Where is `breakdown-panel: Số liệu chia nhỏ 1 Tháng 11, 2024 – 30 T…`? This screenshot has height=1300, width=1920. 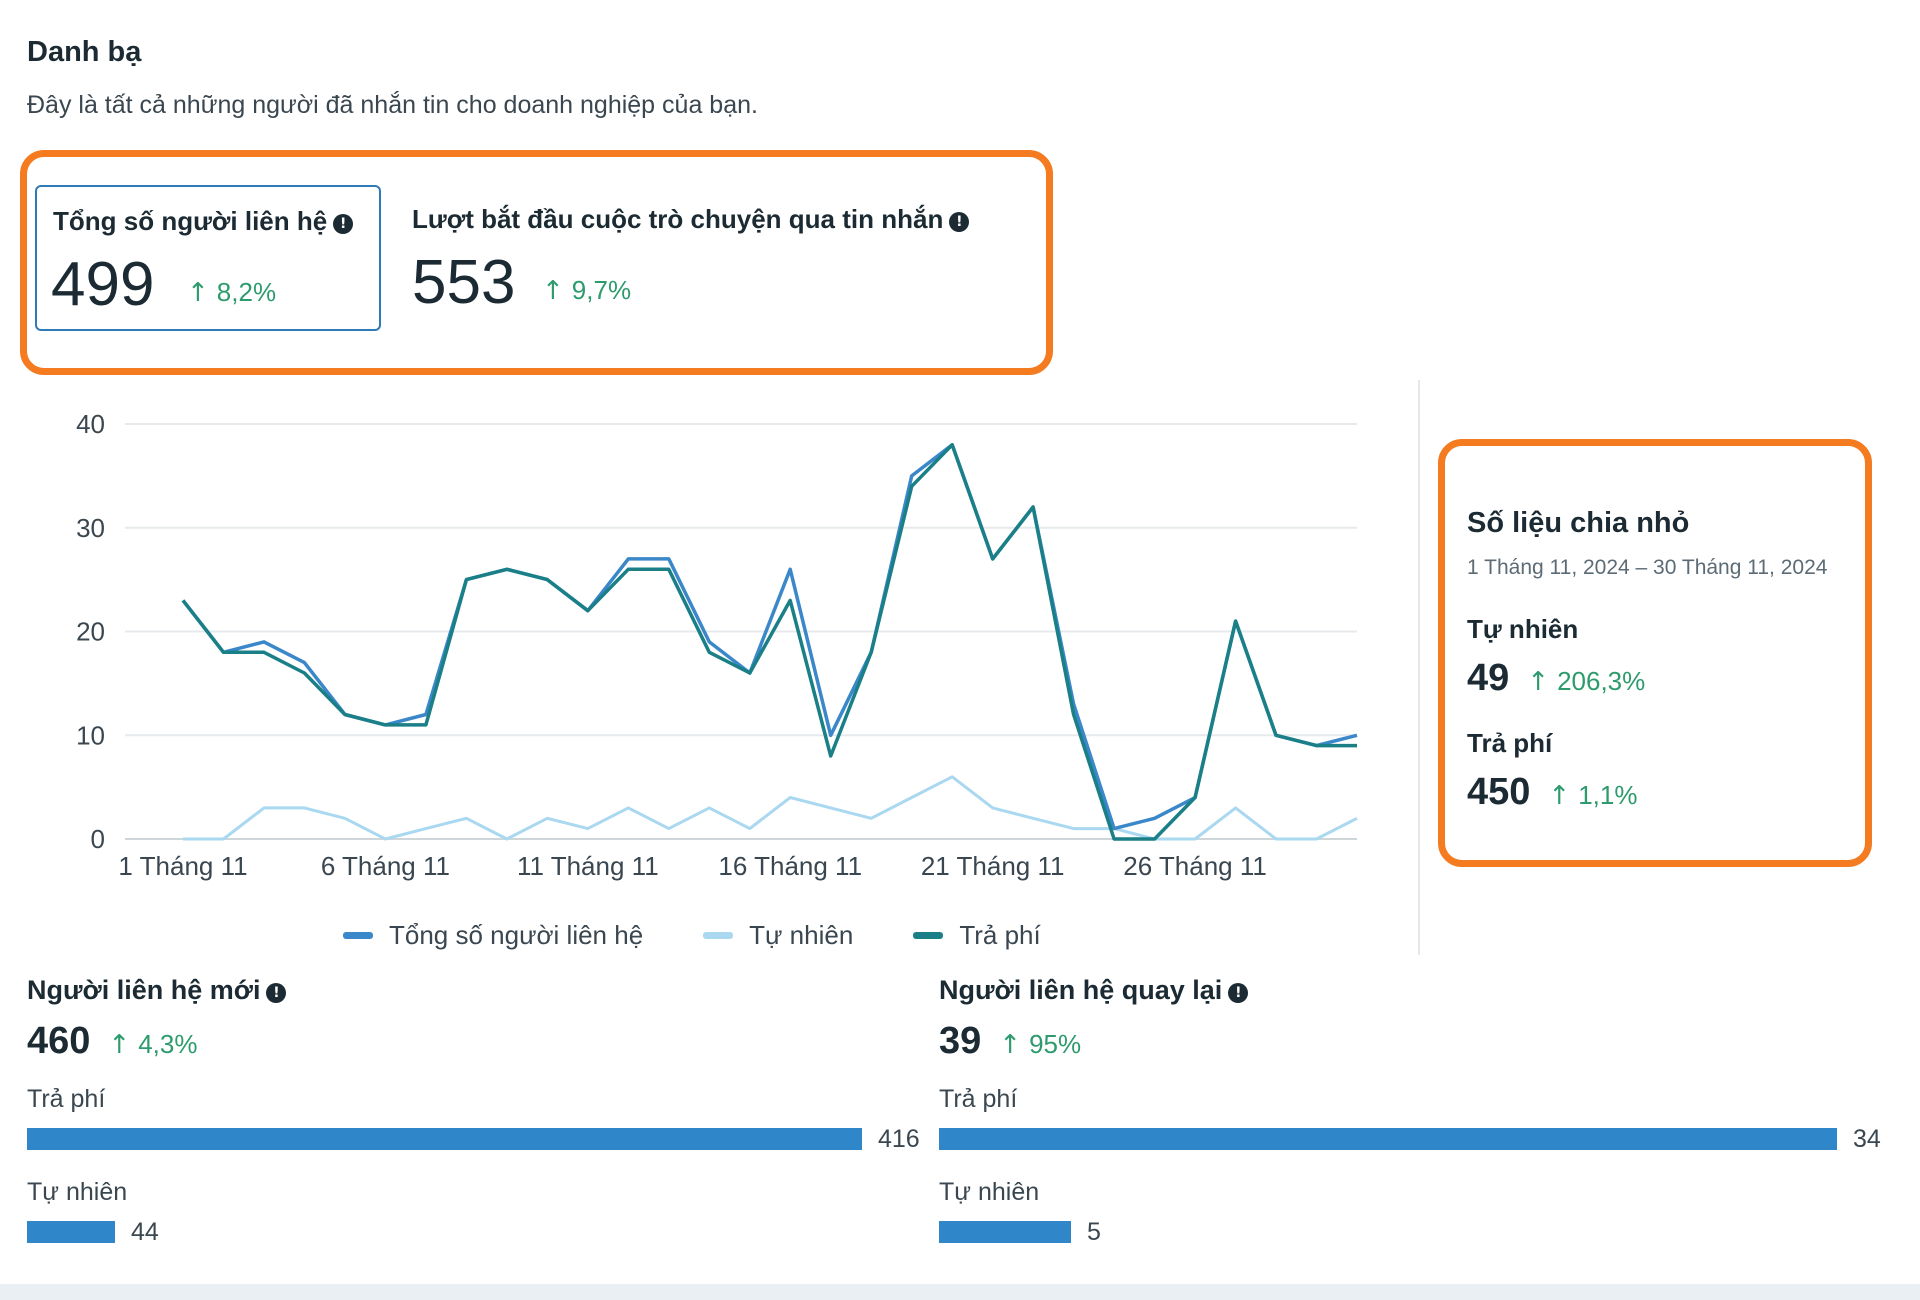
breakdown-panel: Số liệu chia nhỏ 1 Tháng 11, 2024 – 30 T… is located at coordinates (1647, 660).